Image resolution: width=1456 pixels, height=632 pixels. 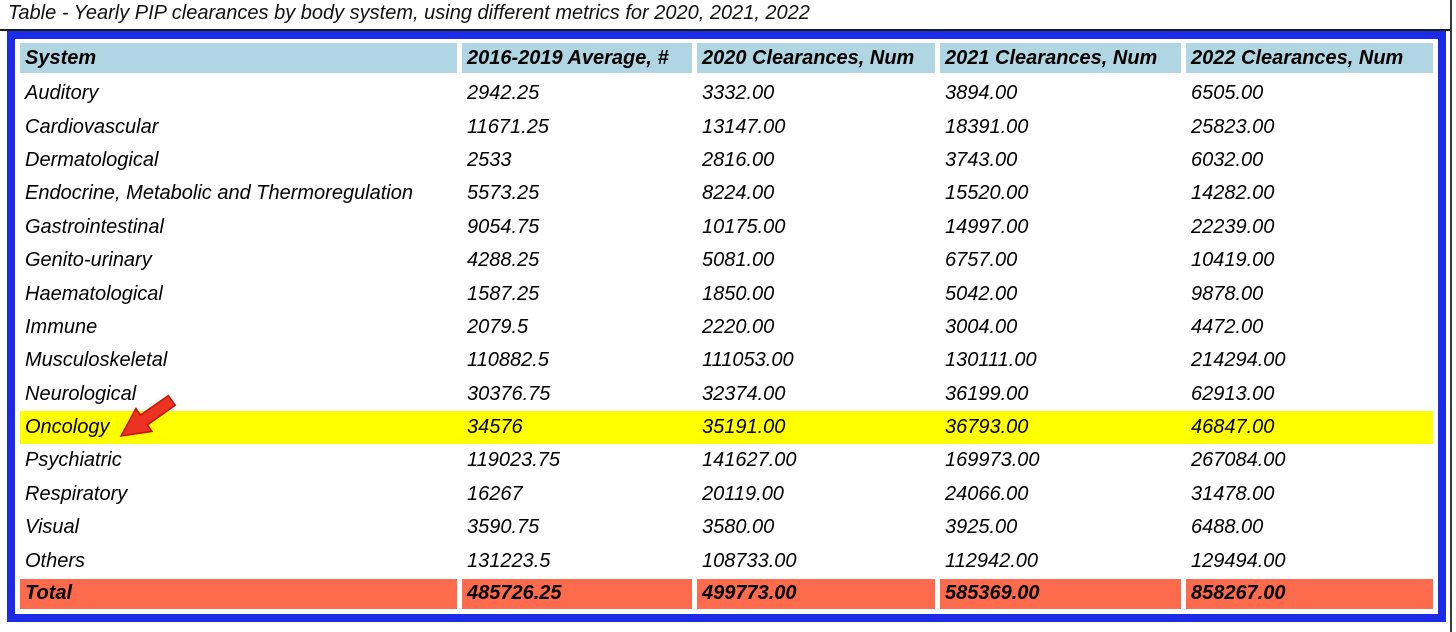 What do you see at coordinates (577, 593) in the screenshot?
I see `total-value-cell: 485726.25` at bounding box center [577, 593].